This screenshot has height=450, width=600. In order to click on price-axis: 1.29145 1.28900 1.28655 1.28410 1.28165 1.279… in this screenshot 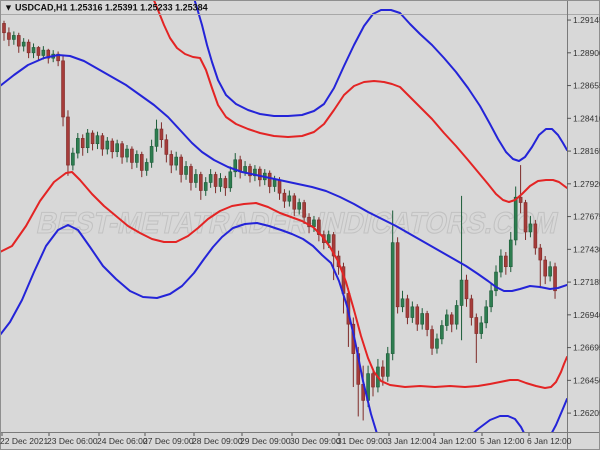, I will do `click(583, 216)`.